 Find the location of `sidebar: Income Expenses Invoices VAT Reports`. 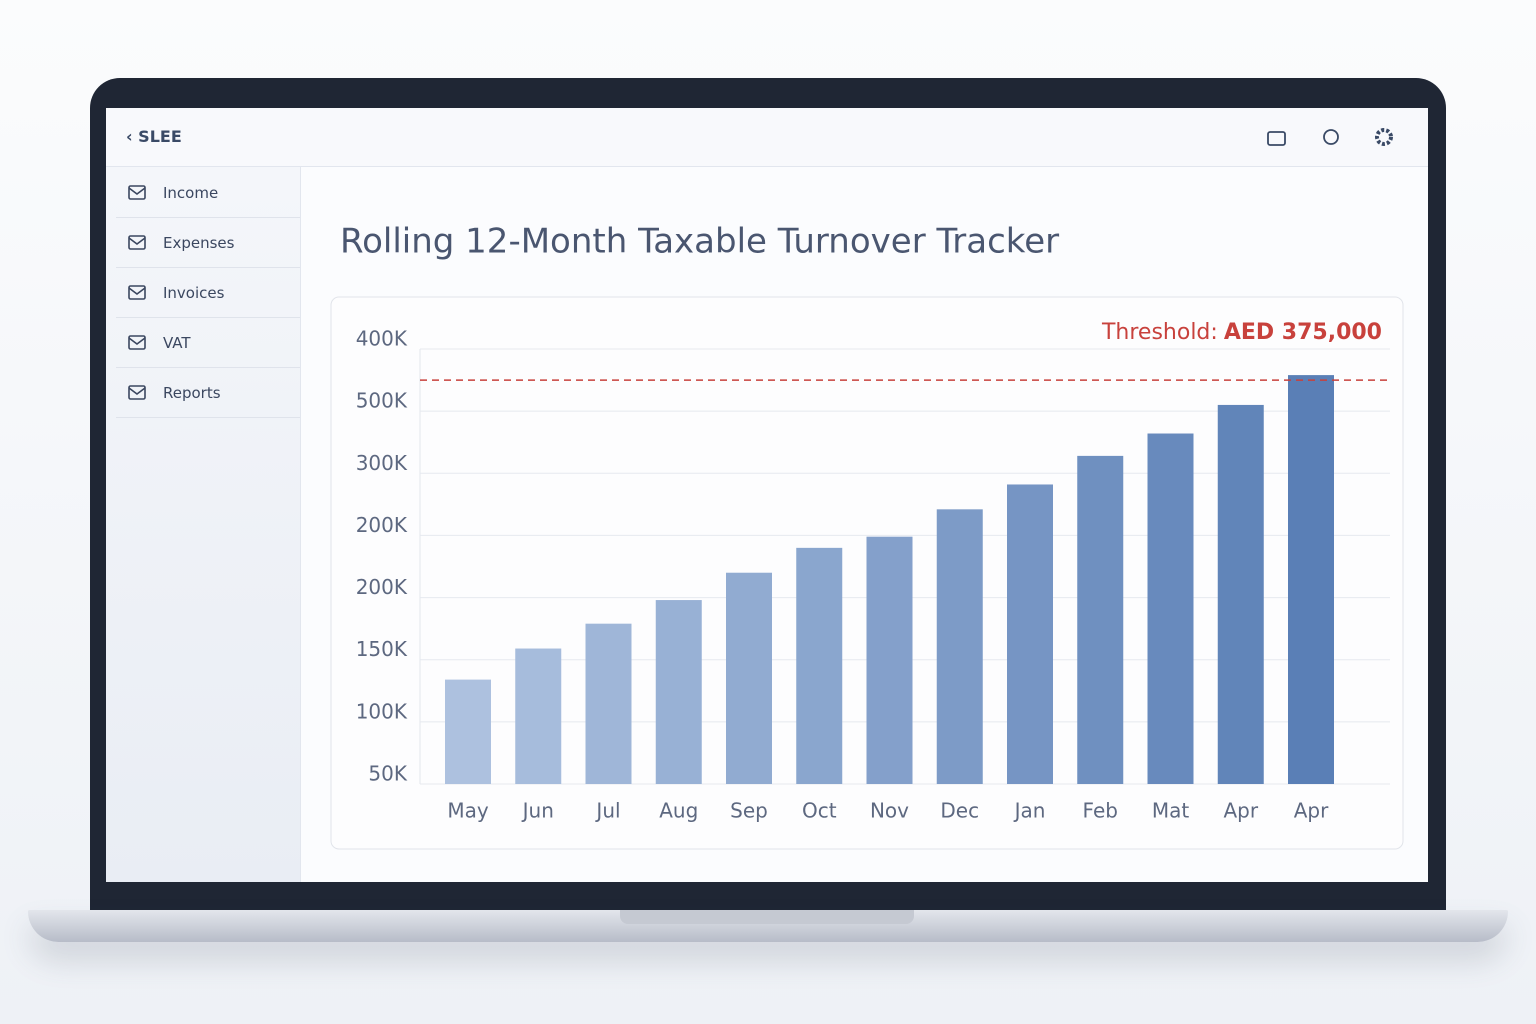

sidebar: Income Expenses Invoices VAT Reports is located at coordinates (203, 524).